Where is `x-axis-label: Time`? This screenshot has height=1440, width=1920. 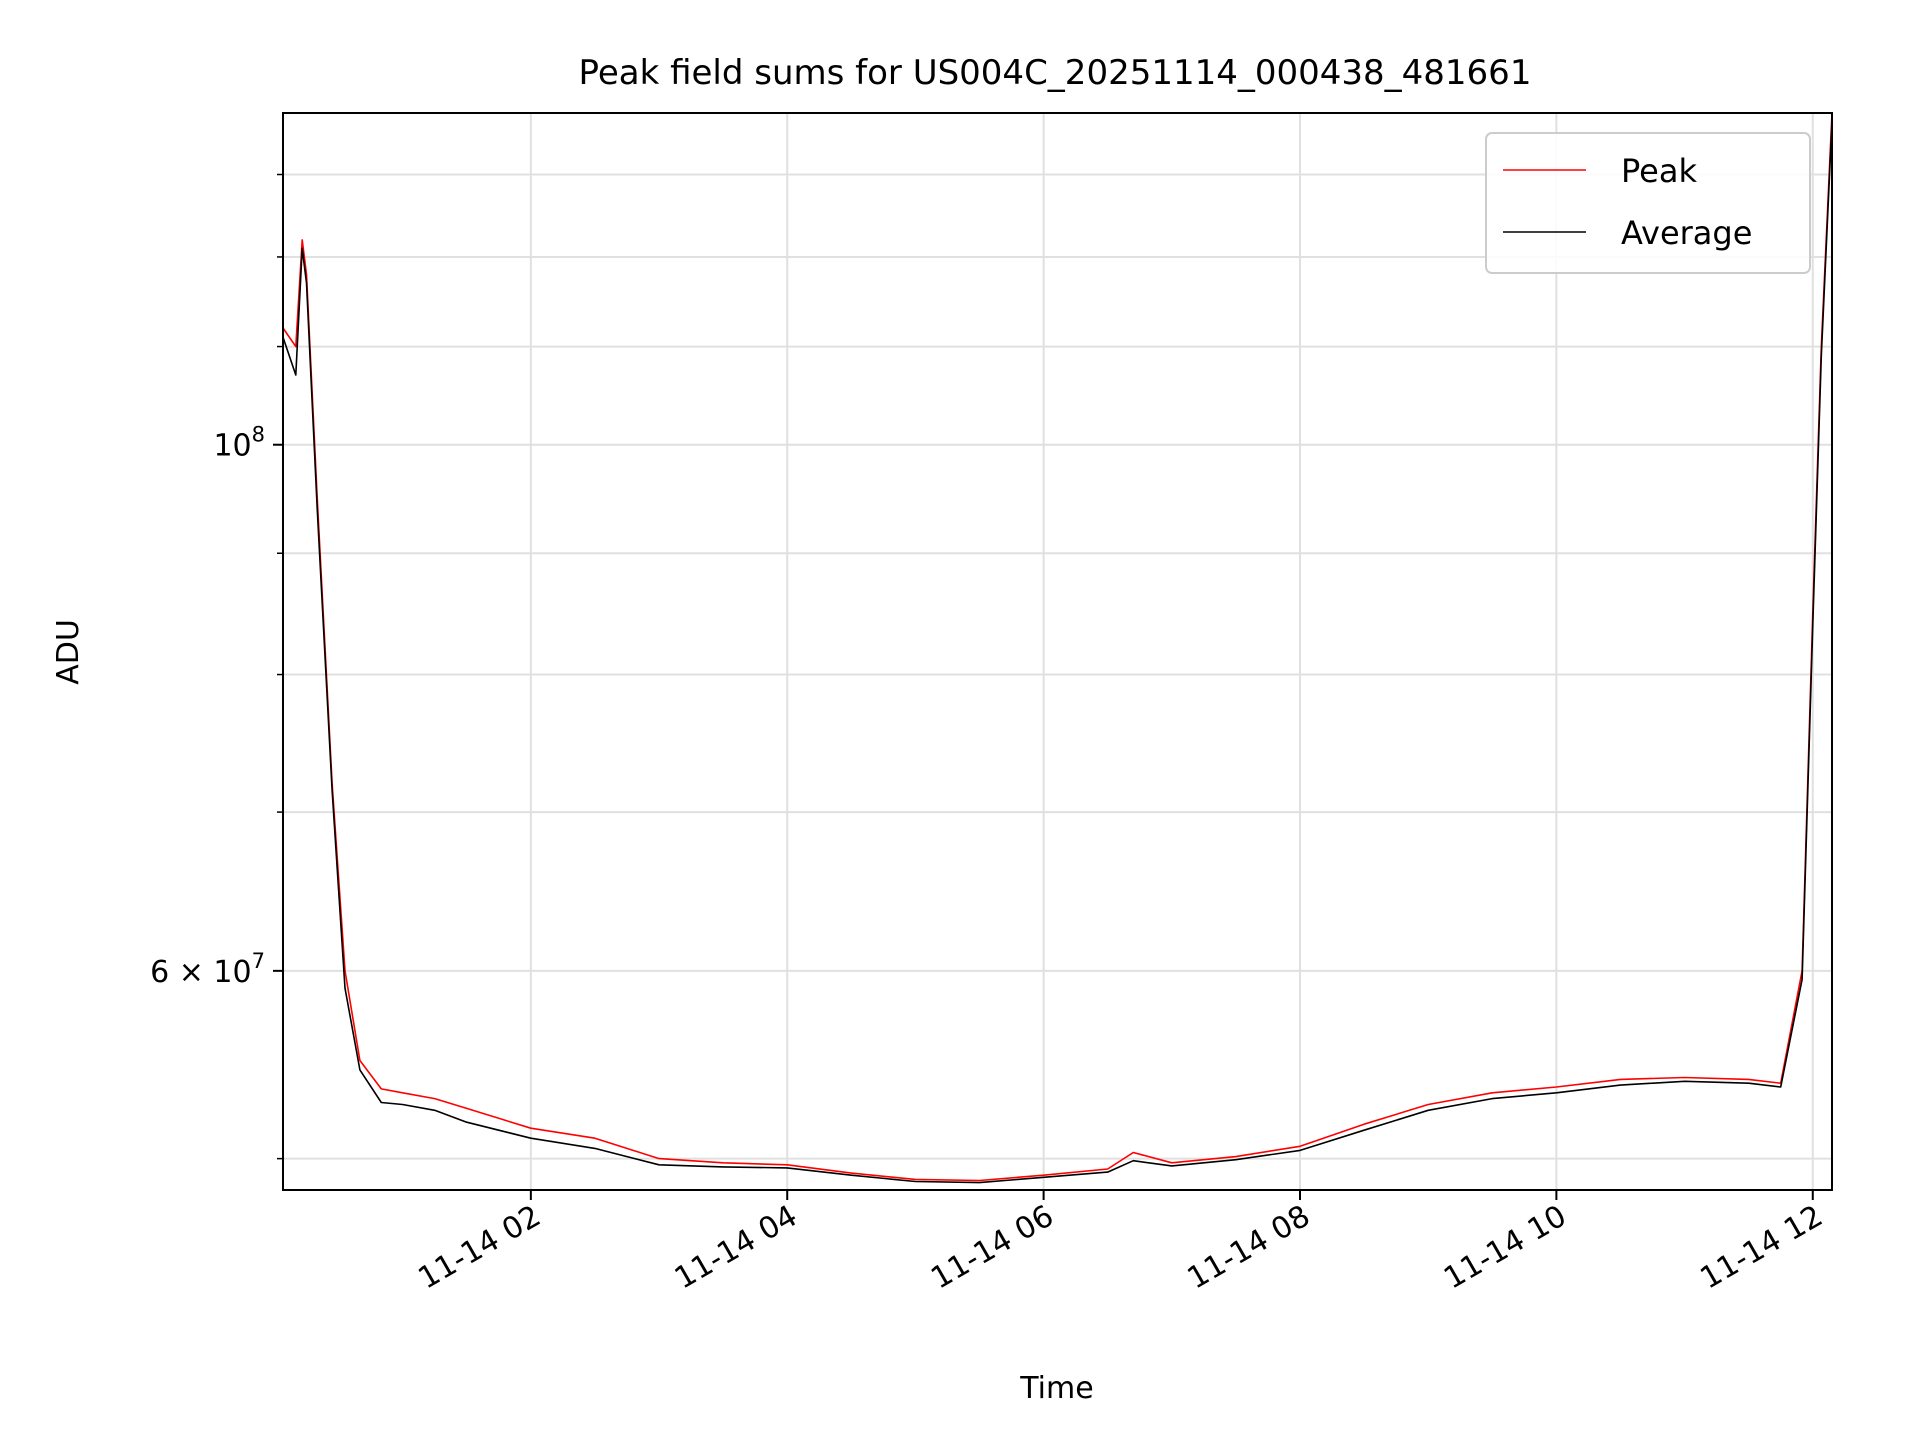
x-axis-label: Time is located at coordinates (1056, 1388).